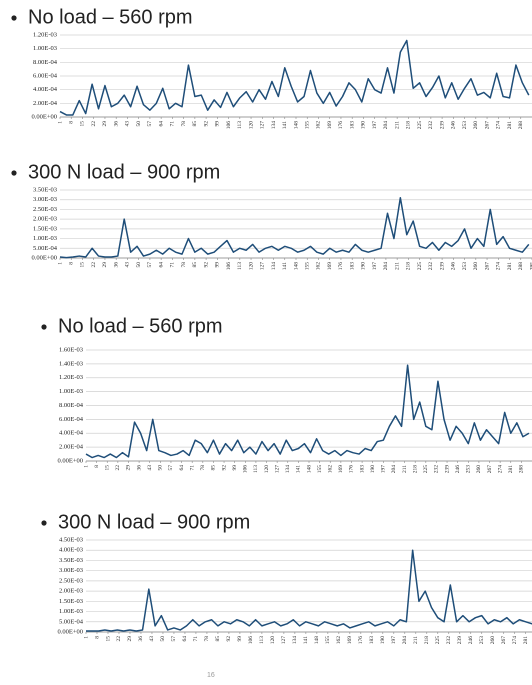 This screenshot has height=685, width=532. What do you see at coordinates (71, 550) in the screenshot?
I see `y-tick-label: 4.00E-03` at bounding box center [71, 550].